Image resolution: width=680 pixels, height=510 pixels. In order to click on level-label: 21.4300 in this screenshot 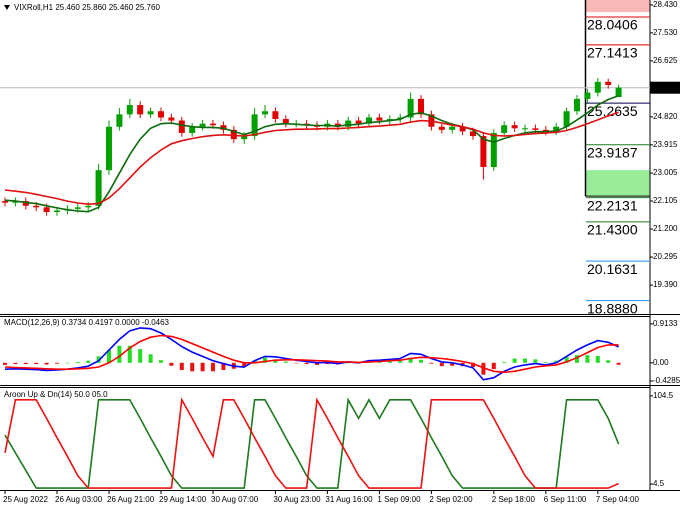, I will do `click(612, 230)`.